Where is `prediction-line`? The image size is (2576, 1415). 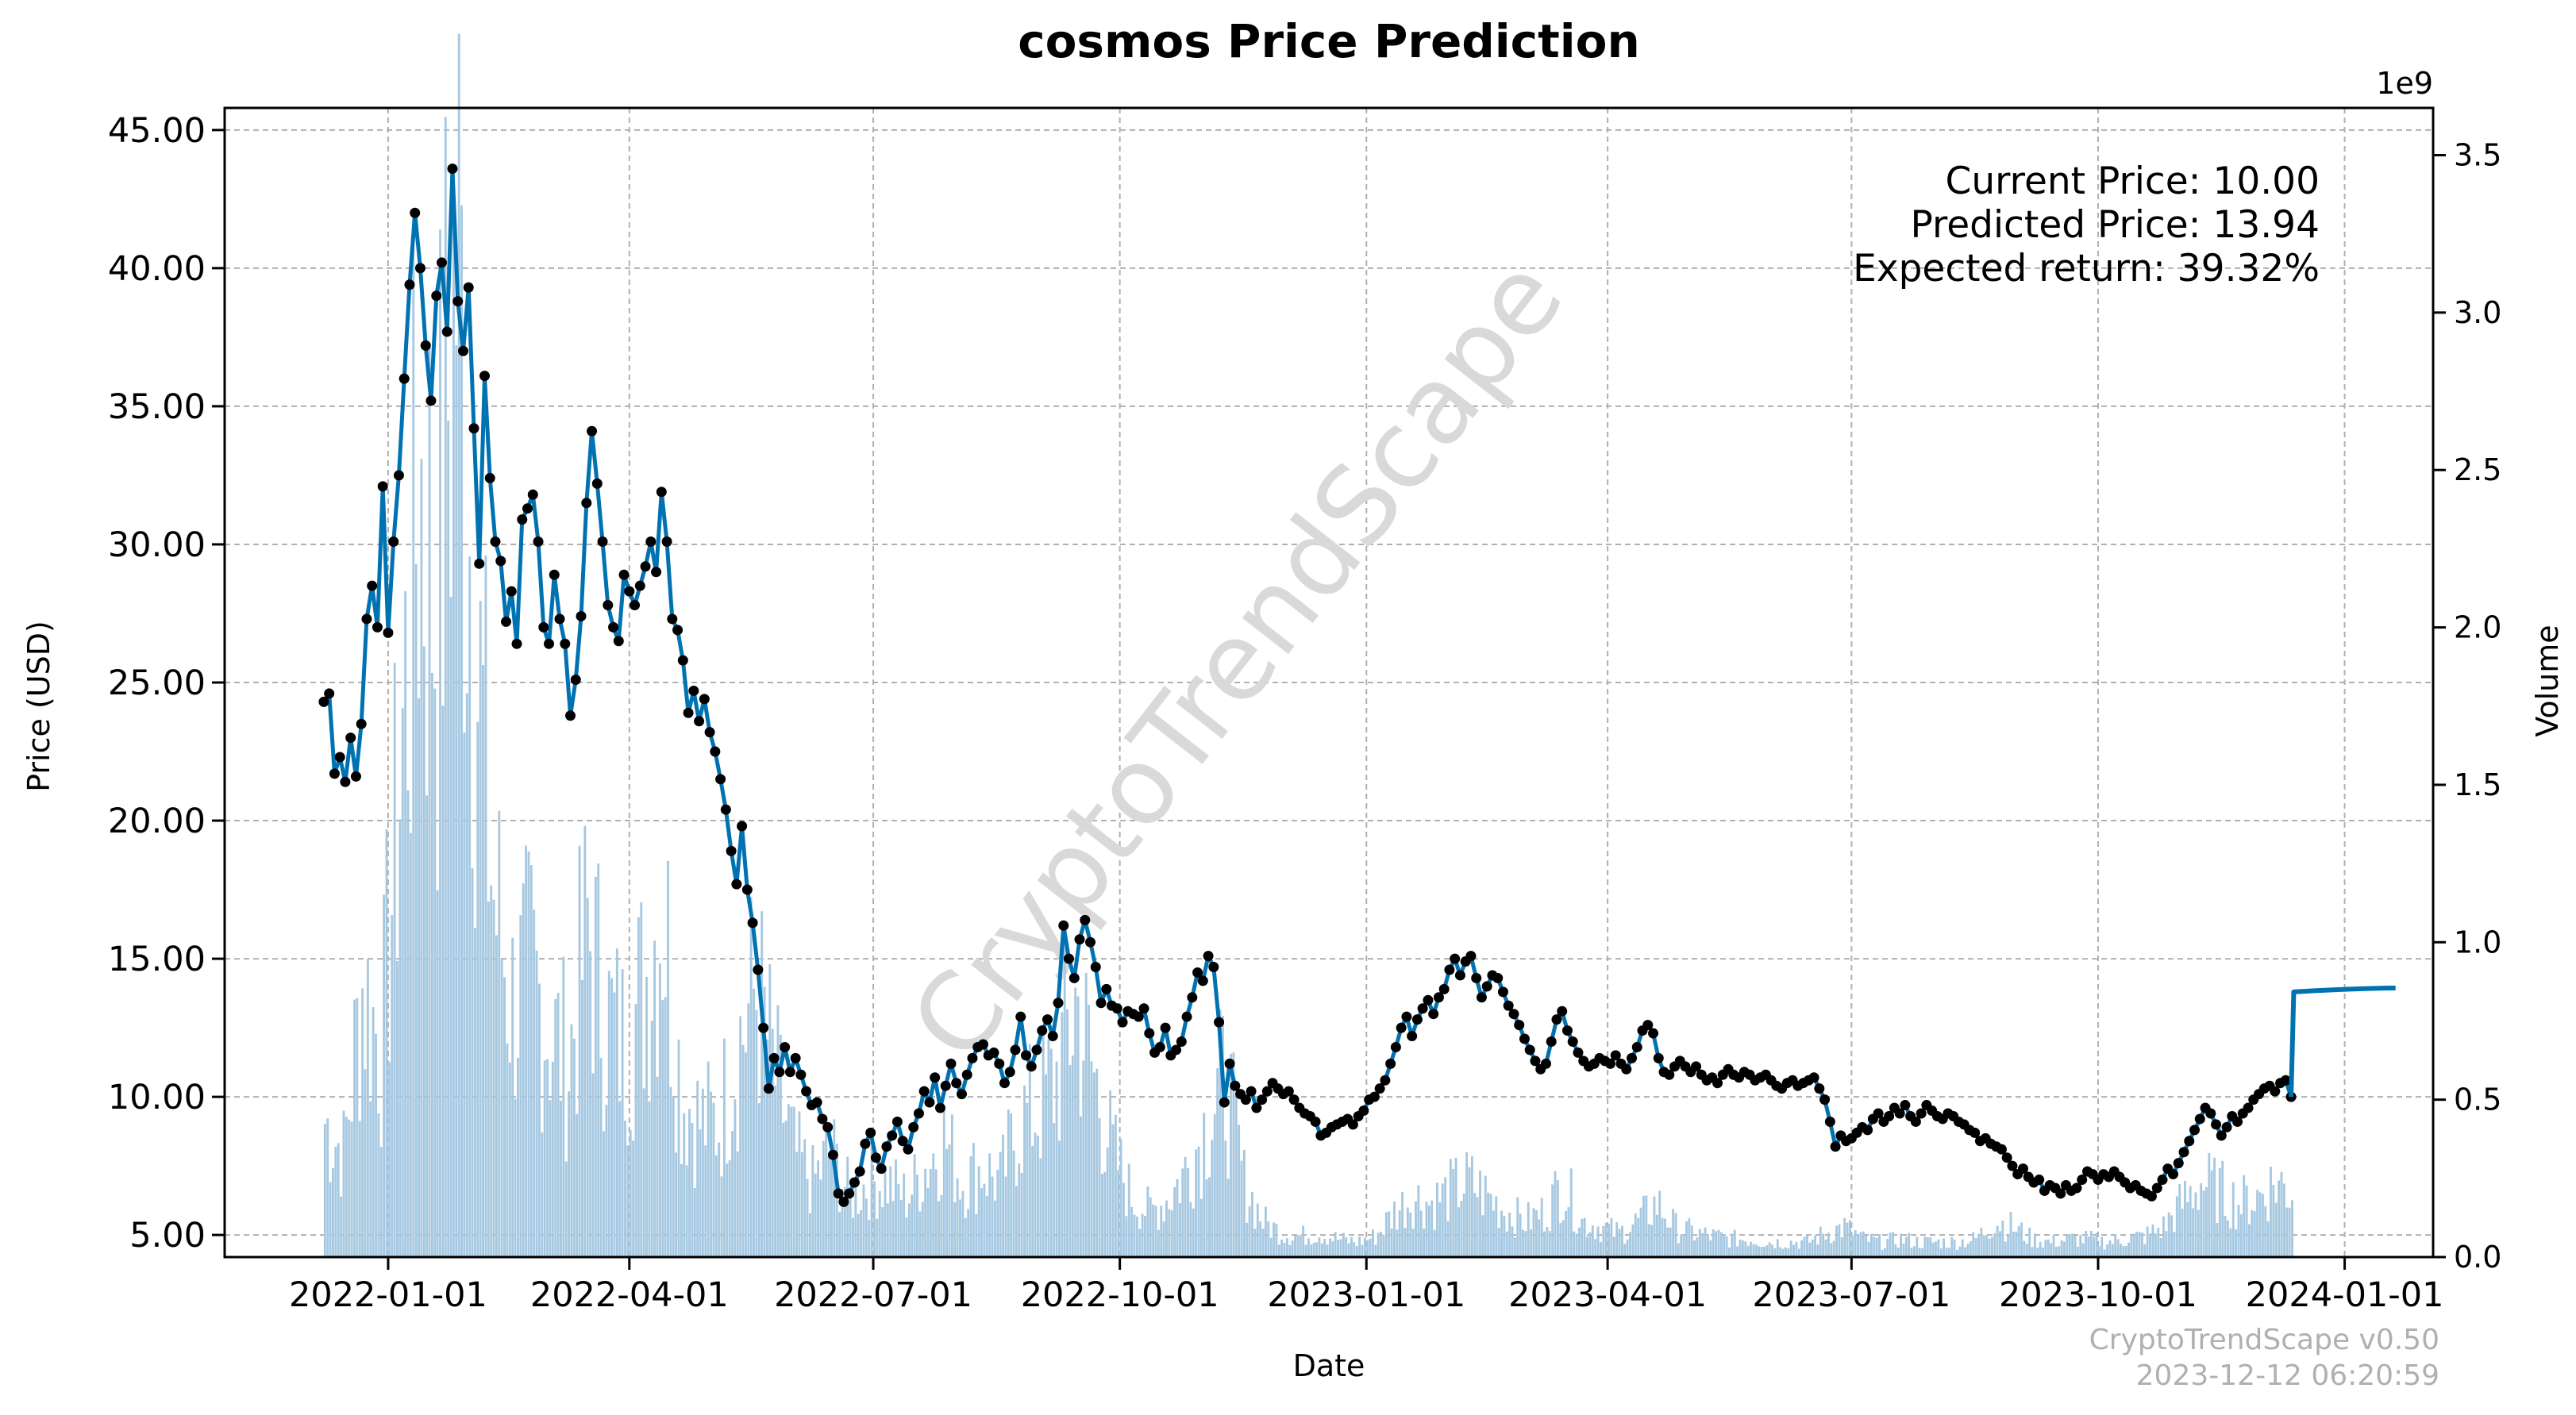 prediction-line is located at coordinates (2342, 1041).